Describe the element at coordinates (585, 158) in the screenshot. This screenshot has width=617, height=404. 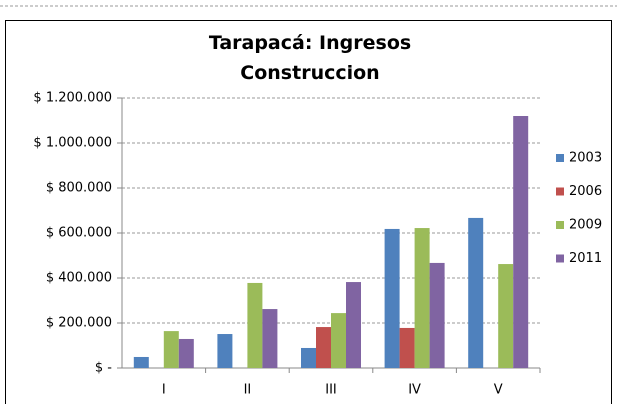
I see `legend-label: 2003` at that location.